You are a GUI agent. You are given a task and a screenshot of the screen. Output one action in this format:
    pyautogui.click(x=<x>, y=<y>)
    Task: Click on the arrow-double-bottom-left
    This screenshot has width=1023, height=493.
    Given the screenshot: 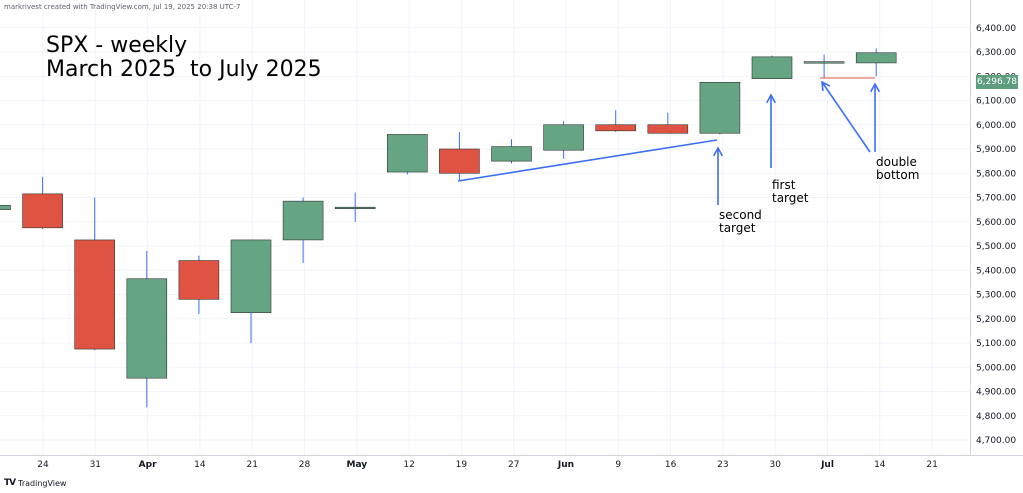 What is the action you would take?
    pyautogui.click(x=846, y=116)
    